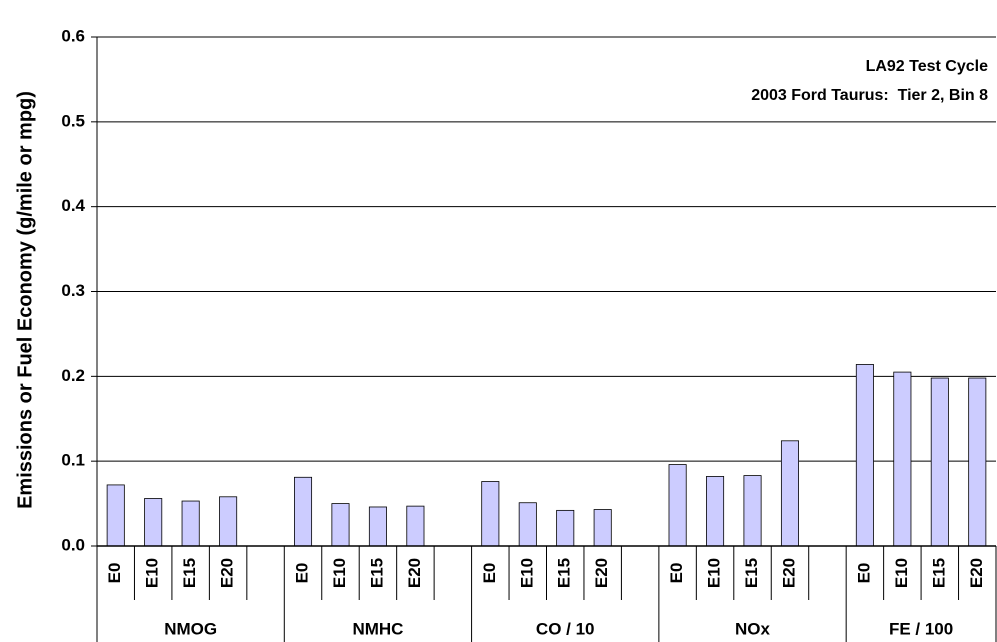 This screenshot has height=642, width=997. Describe the element at coordinates (73, 290) in the screenshot. I see `y-tick-label: 0.3` at that location.